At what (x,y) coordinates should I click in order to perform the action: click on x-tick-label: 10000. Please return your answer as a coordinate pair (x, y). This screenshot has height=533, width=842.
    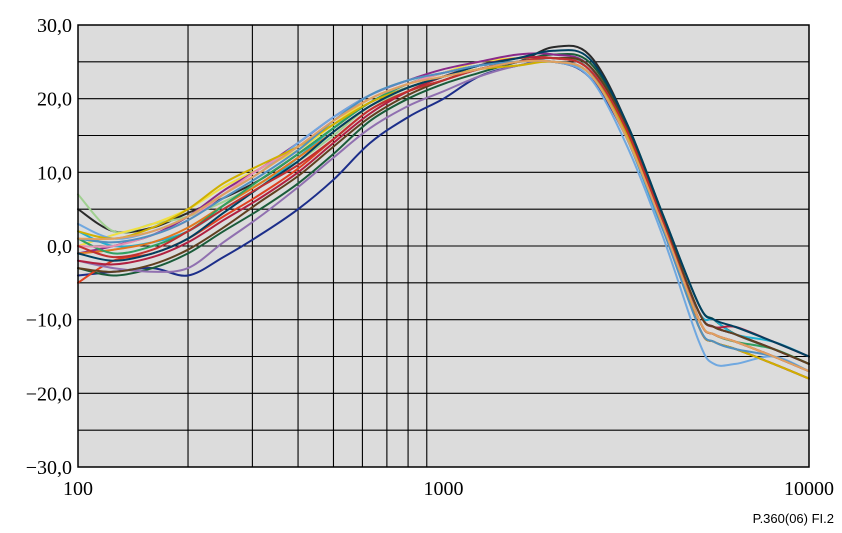
    Looking at the image, I should click on (809, 489).